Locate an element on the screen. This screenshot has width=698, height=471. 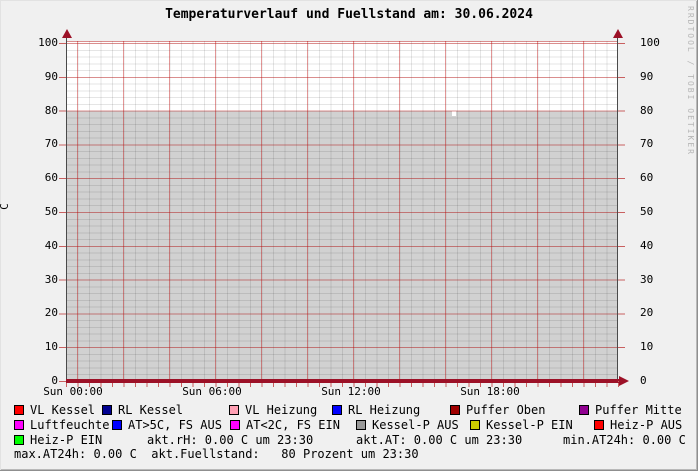
y-tick-label-left: 80 is located at coordinates (51, 110).